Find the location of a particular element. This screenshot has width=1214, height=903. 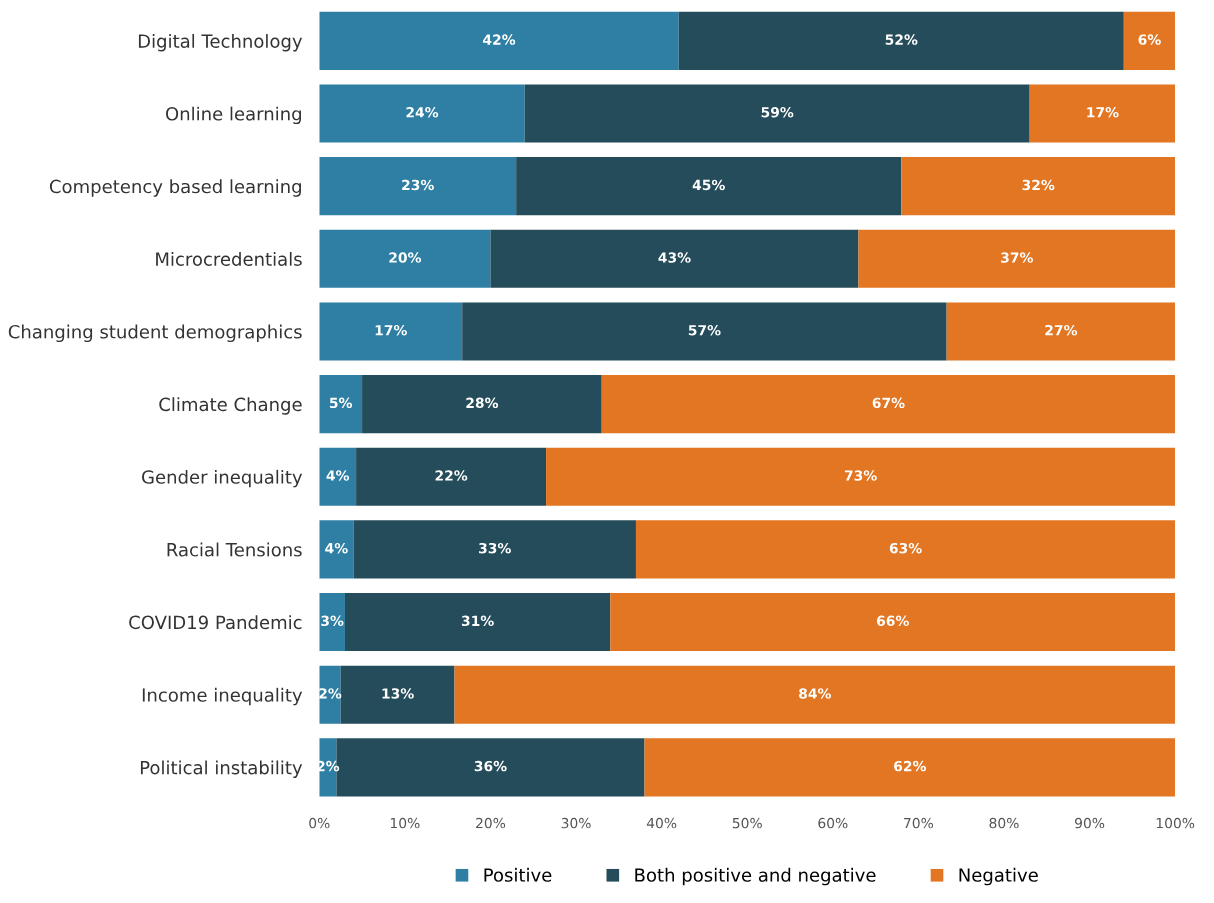

data-label: 42% is located at coordinates (499, 39).